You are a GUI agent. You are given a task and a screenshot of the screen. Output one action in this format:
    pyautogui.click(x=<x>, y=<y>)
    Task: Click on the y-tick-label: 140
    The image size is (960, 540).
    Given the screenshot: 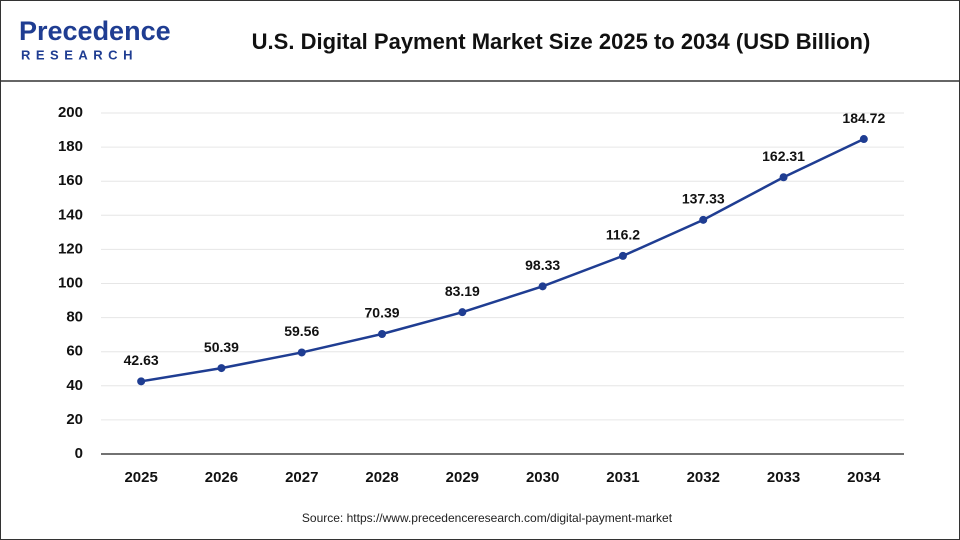 What is the action you would take?
    pyautogui.click(x=70, y=214)
    